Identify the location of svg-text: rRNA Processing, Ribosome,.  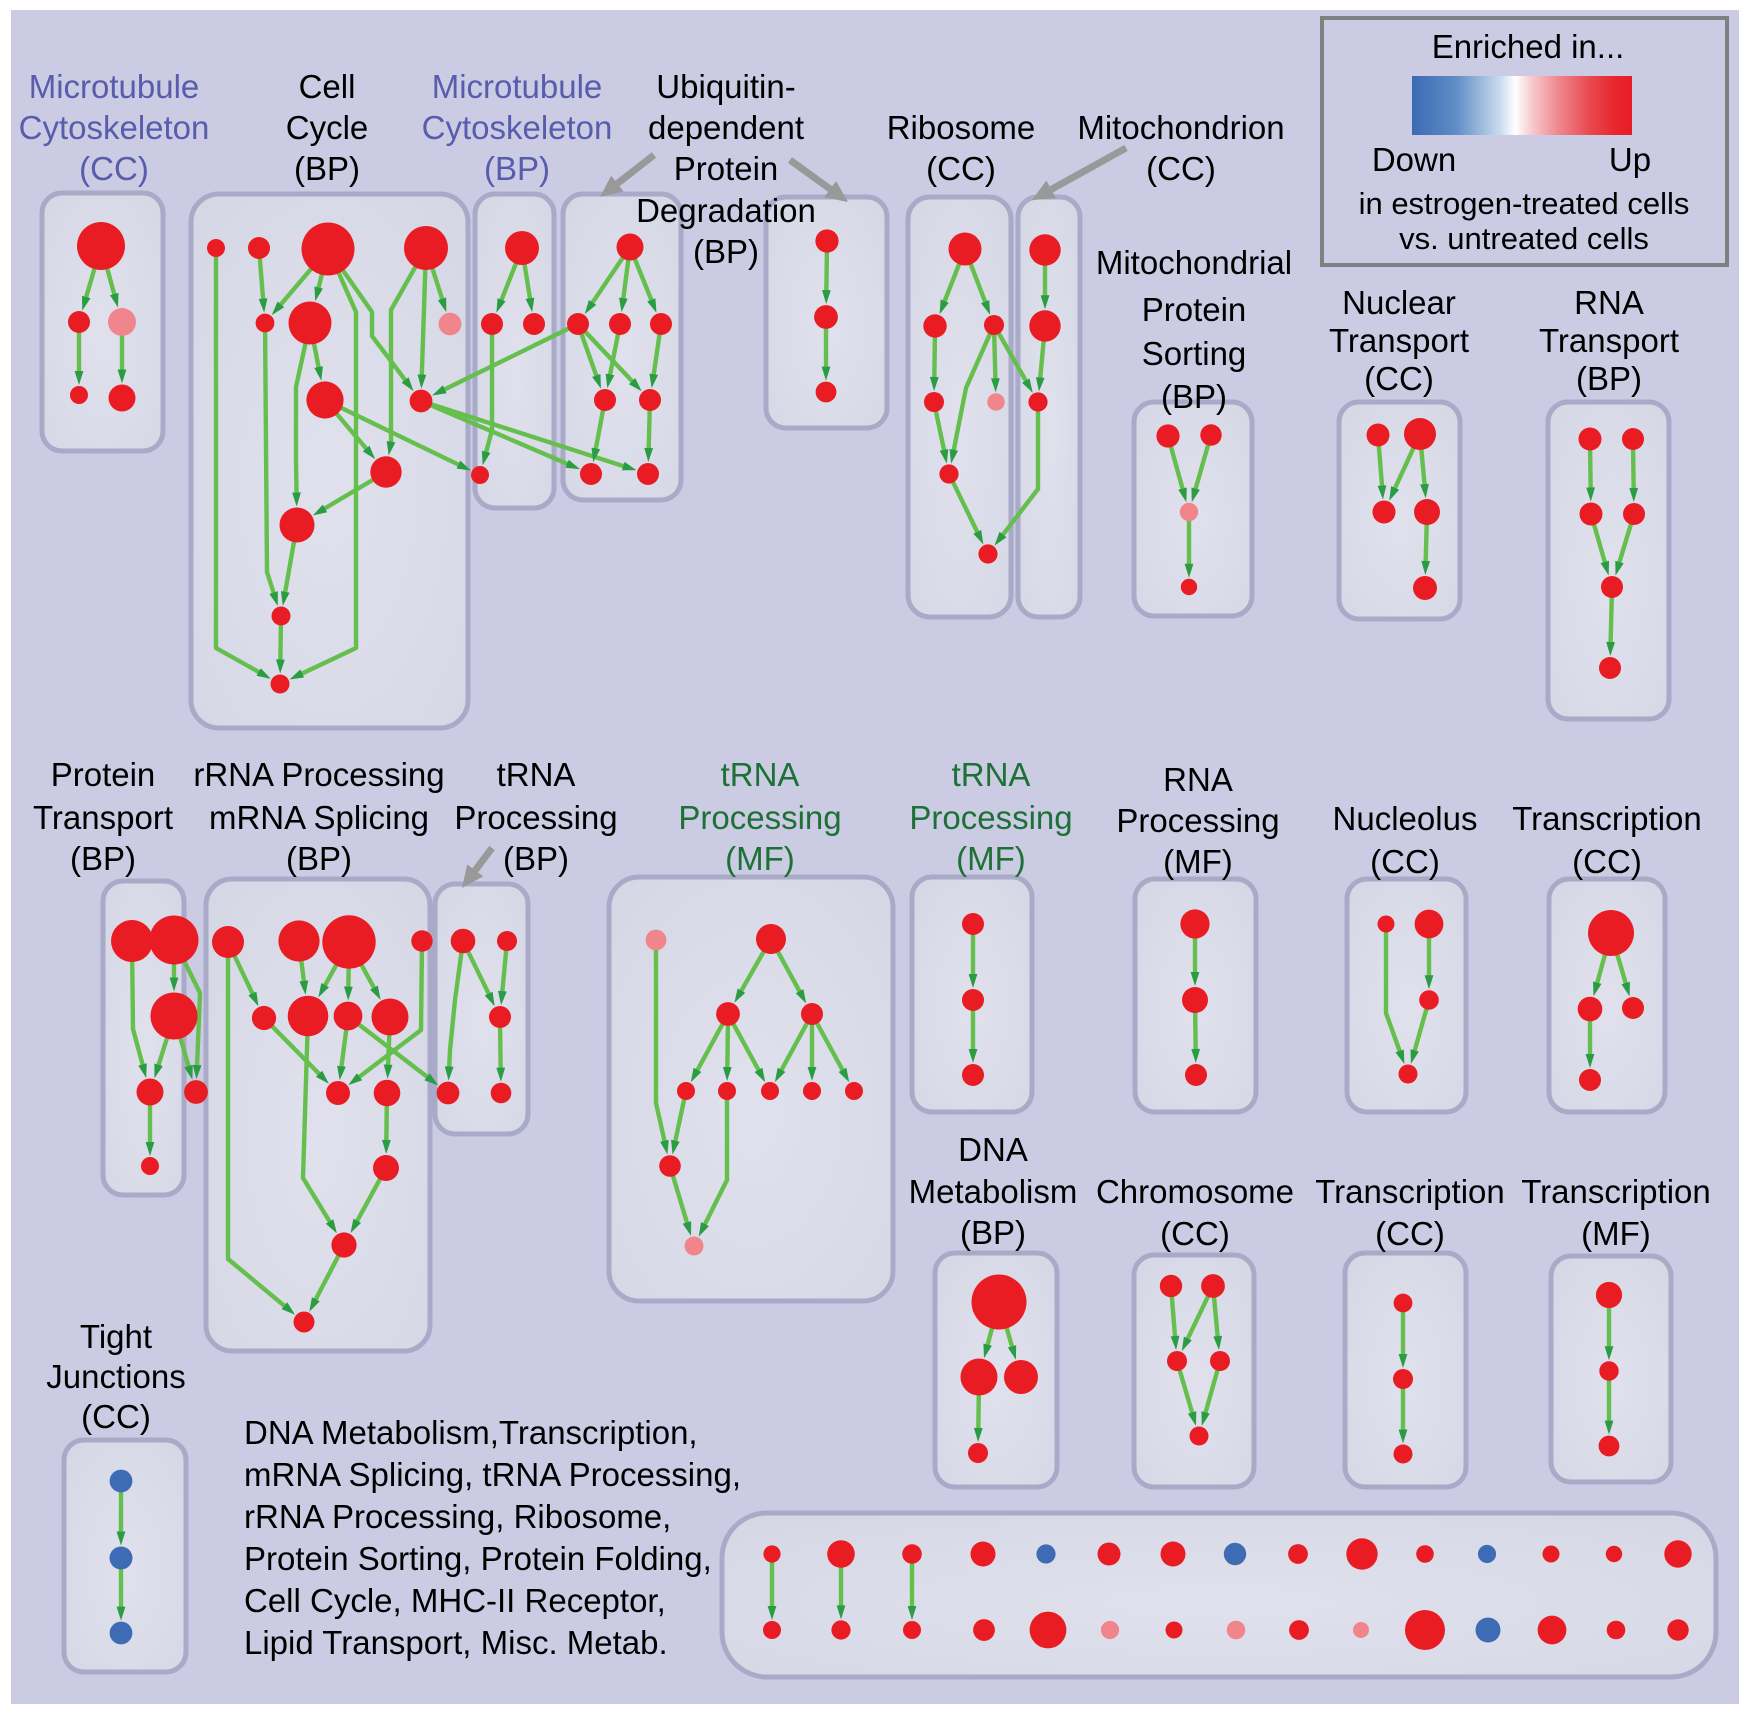
(457, 1516).